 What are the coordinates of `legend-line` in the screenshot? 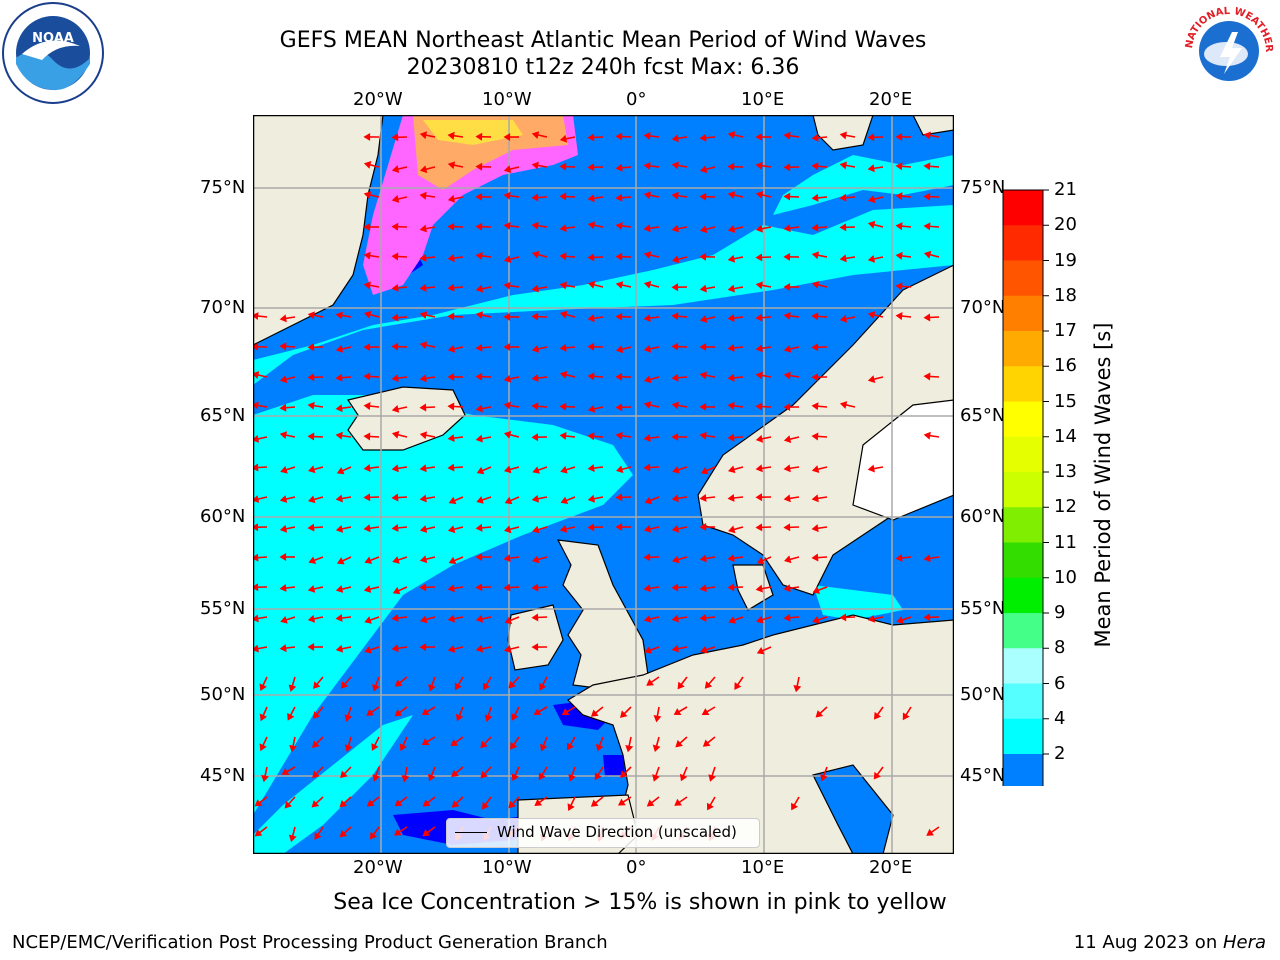 It's located at (471, 832).